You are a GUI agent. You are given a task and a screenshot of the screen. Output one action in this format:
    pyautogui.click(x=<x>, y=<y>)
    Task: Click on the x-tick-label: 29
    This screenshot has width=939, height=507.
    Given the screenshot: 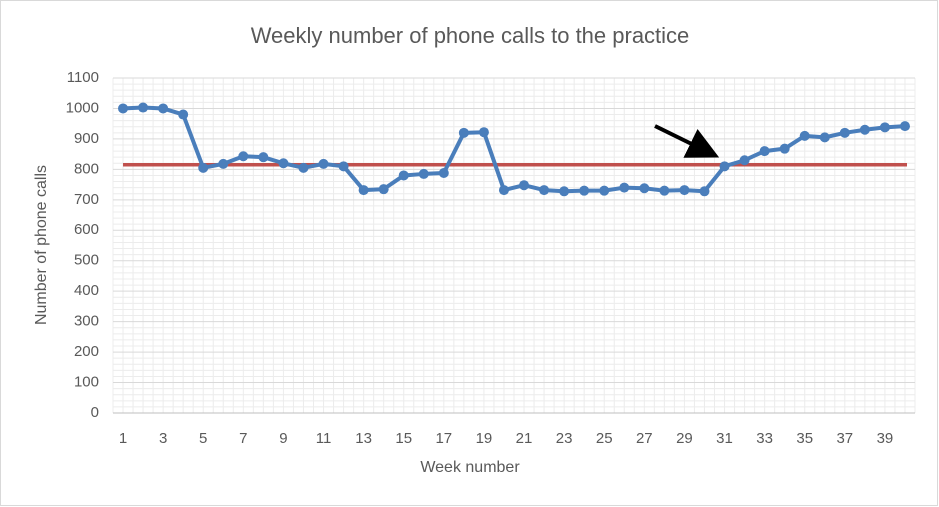 What is the action you would take?
    pyautogui.click(x=684, y=438)
    